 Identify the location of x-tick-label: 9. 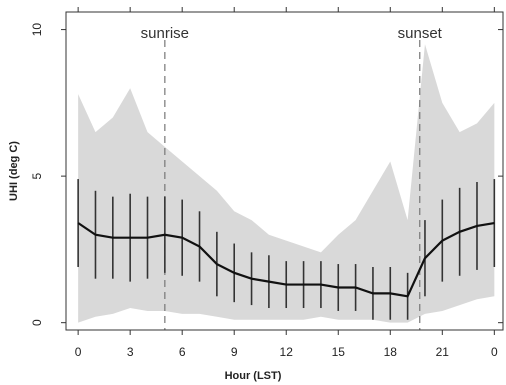
(234, 352).